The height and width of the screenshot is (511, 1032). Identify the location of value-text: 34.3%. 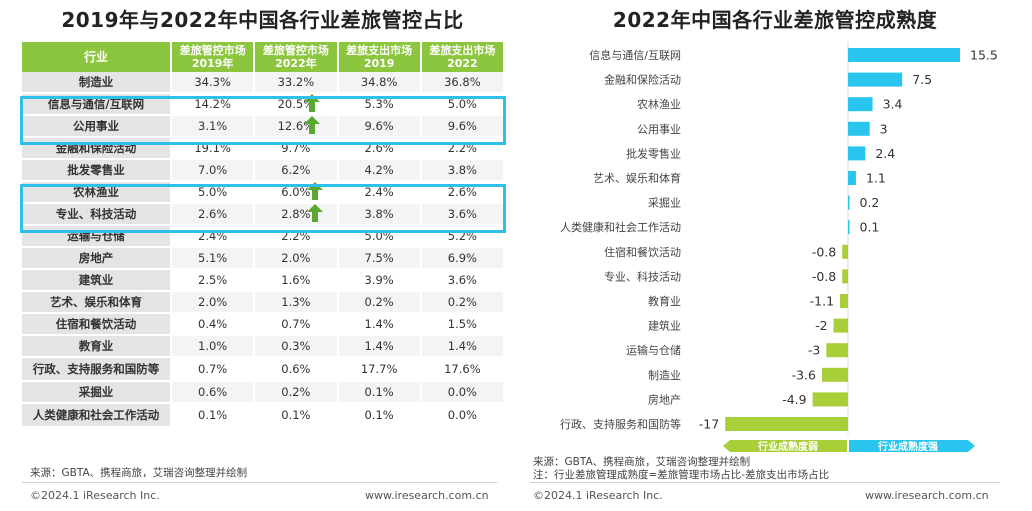
(212, 82).